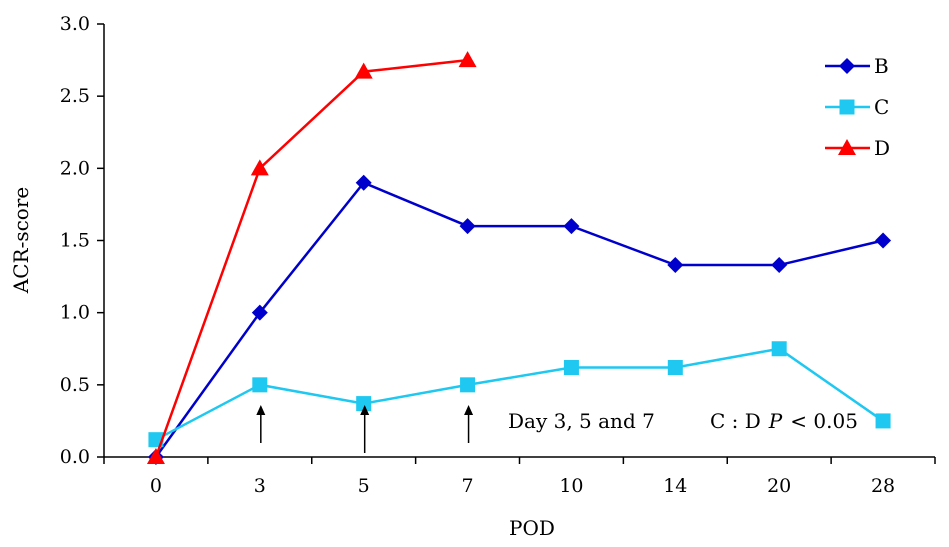 This screenshot has height=547, width=949. I want to click on y-tick-label: 3.0, so click(75, 24).